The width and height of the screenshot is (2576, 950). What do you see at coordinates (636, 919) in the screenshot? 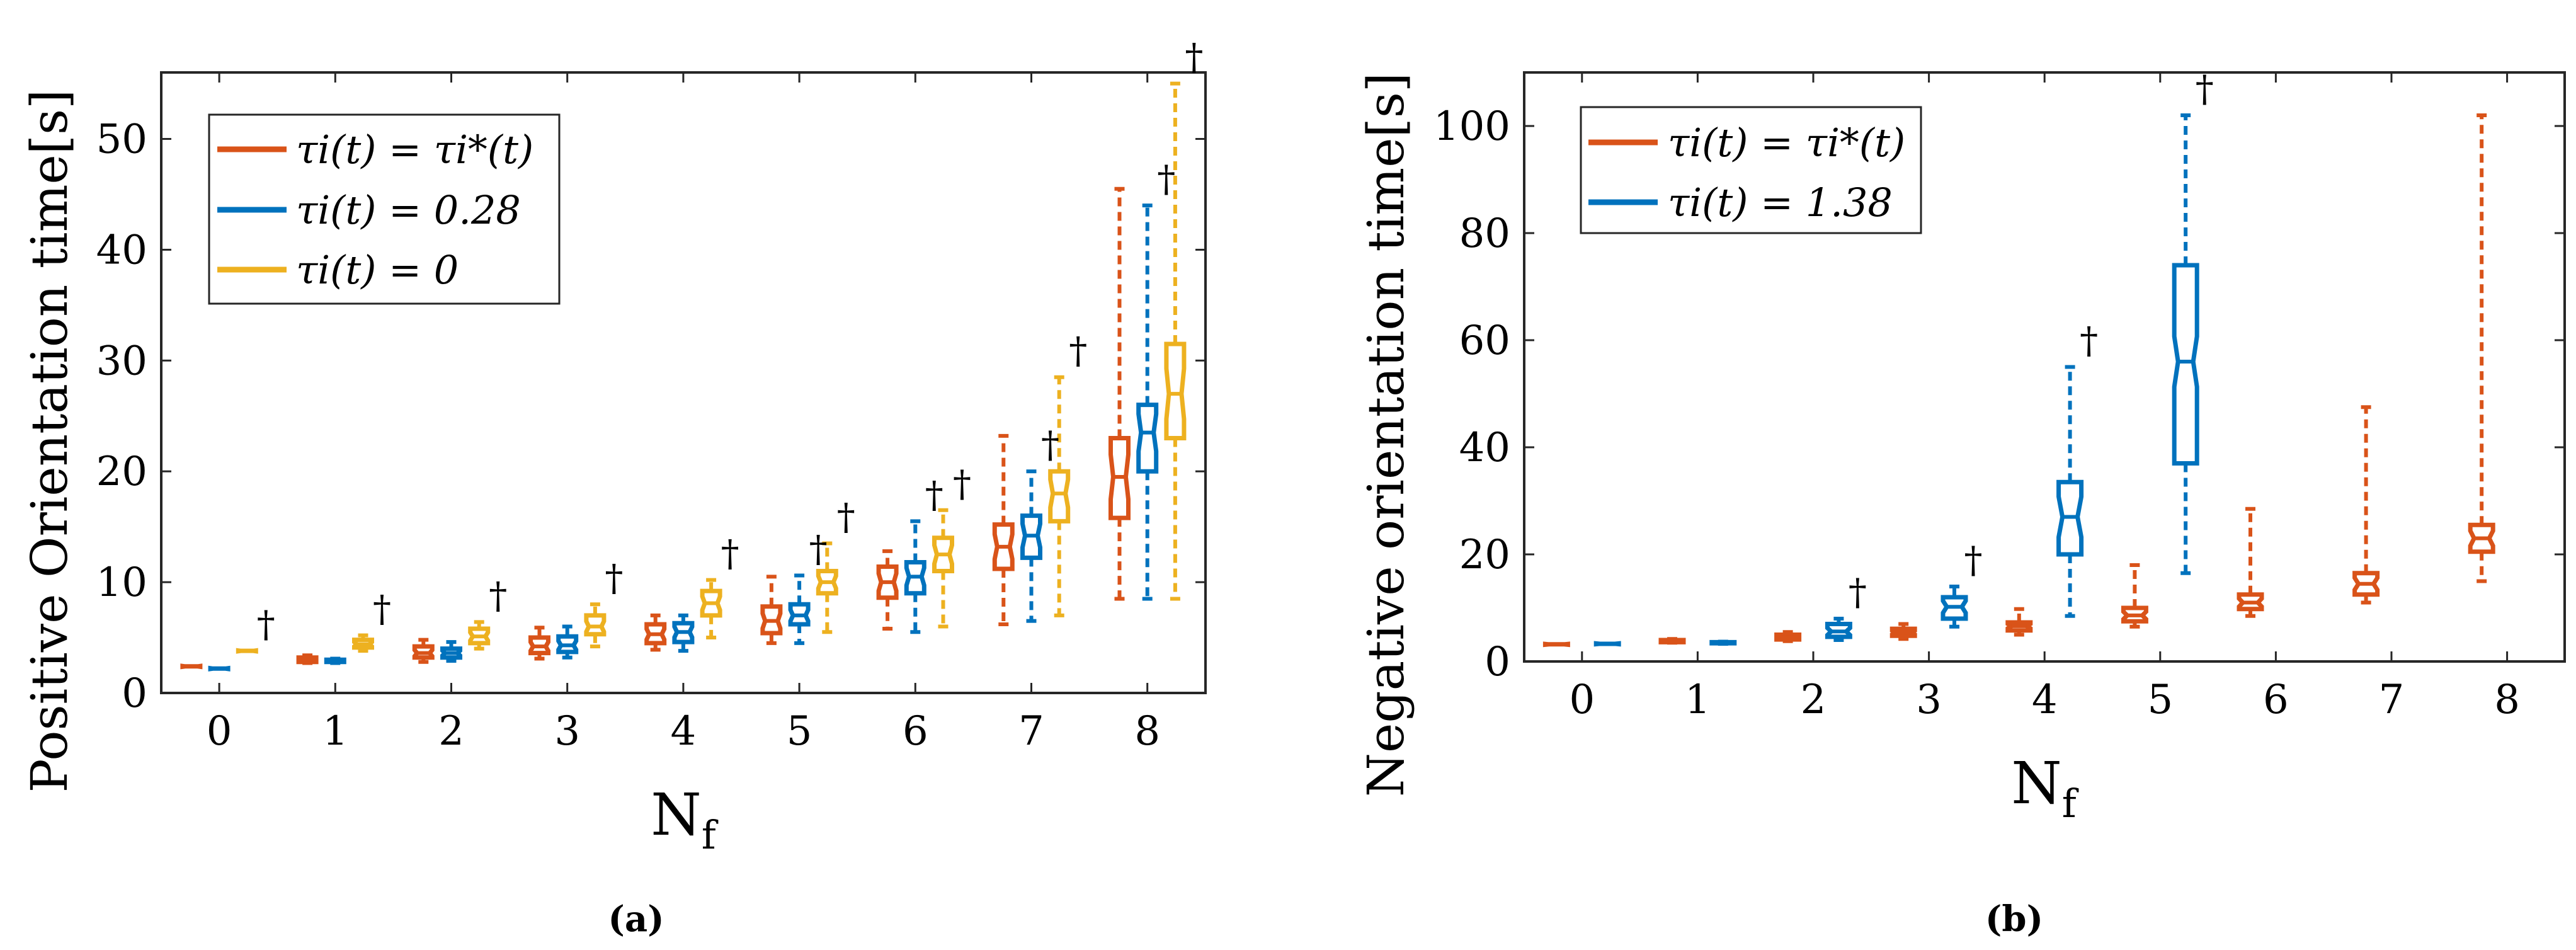
I see `caption-a: (a)` at bounding box center [636, 919].